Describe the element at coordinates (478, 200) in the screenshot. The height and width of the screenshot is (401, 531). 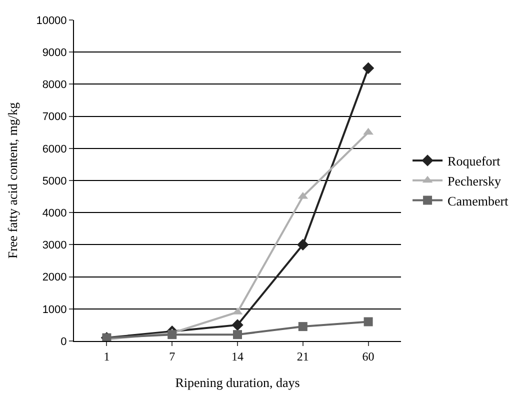
I see `legend-label: Camembert` at that location.